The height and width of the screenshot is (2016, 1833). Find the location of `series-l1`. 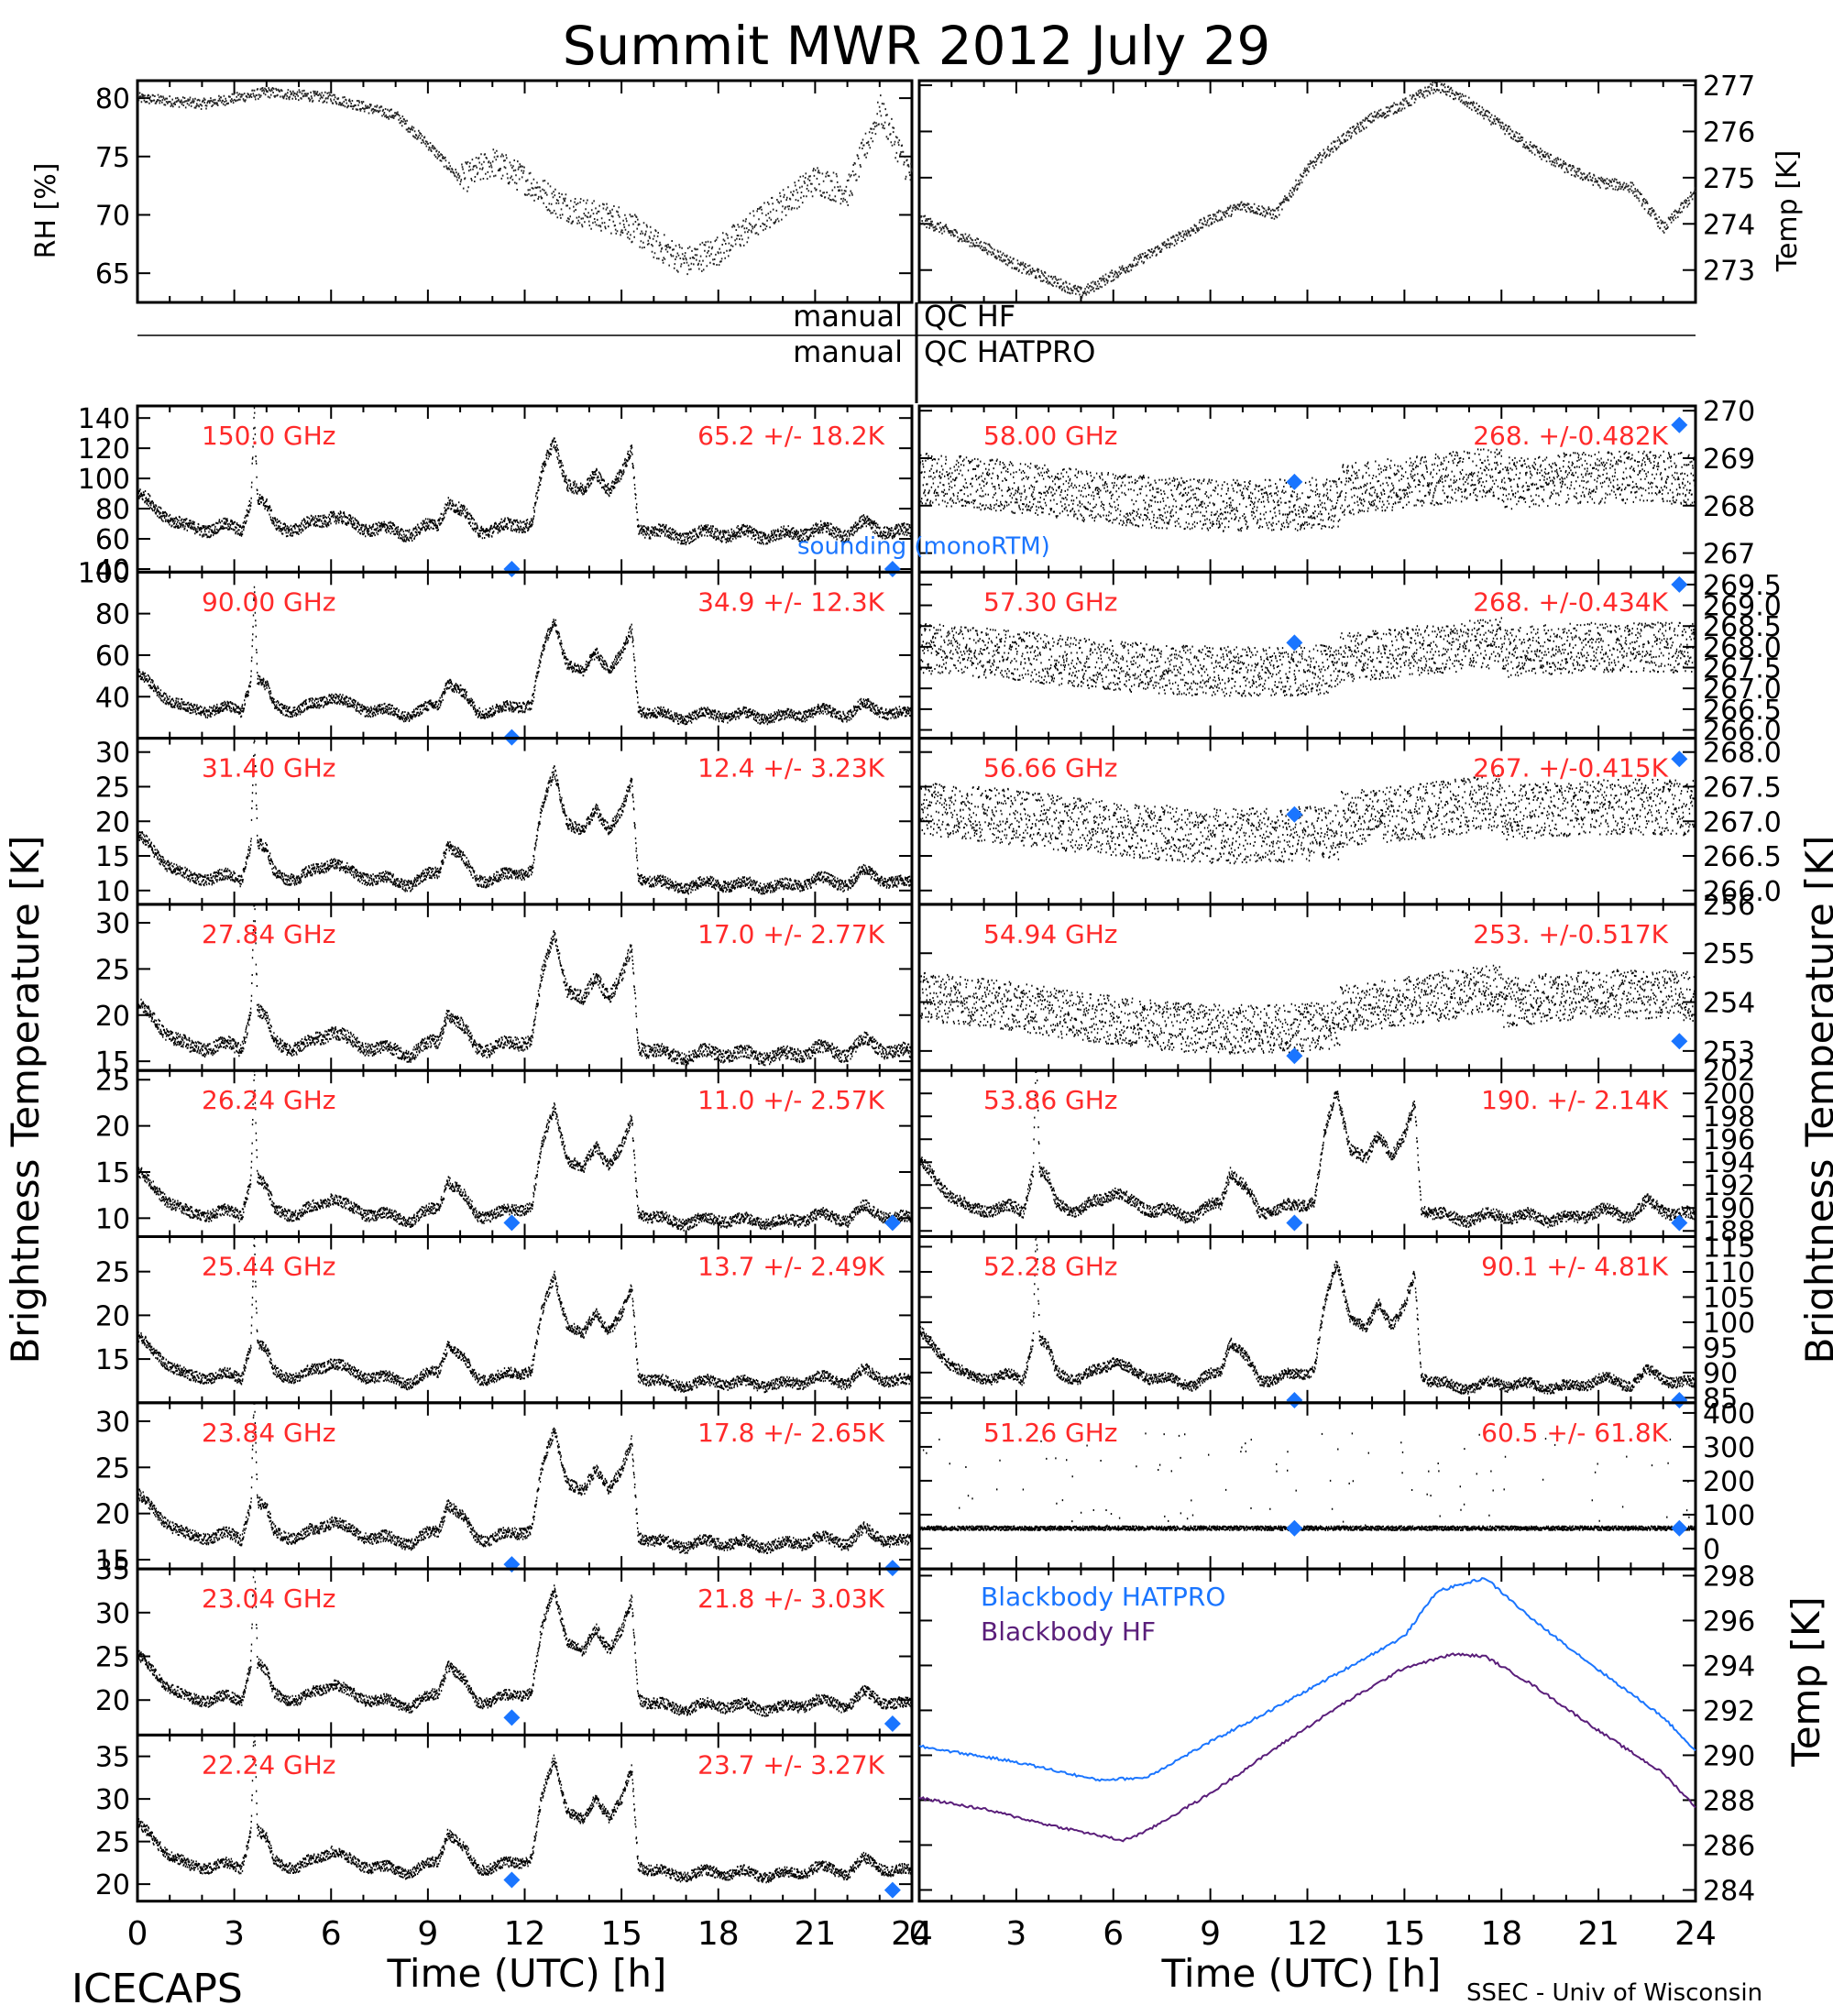

series-l1 is located at coordinates (525, 476).